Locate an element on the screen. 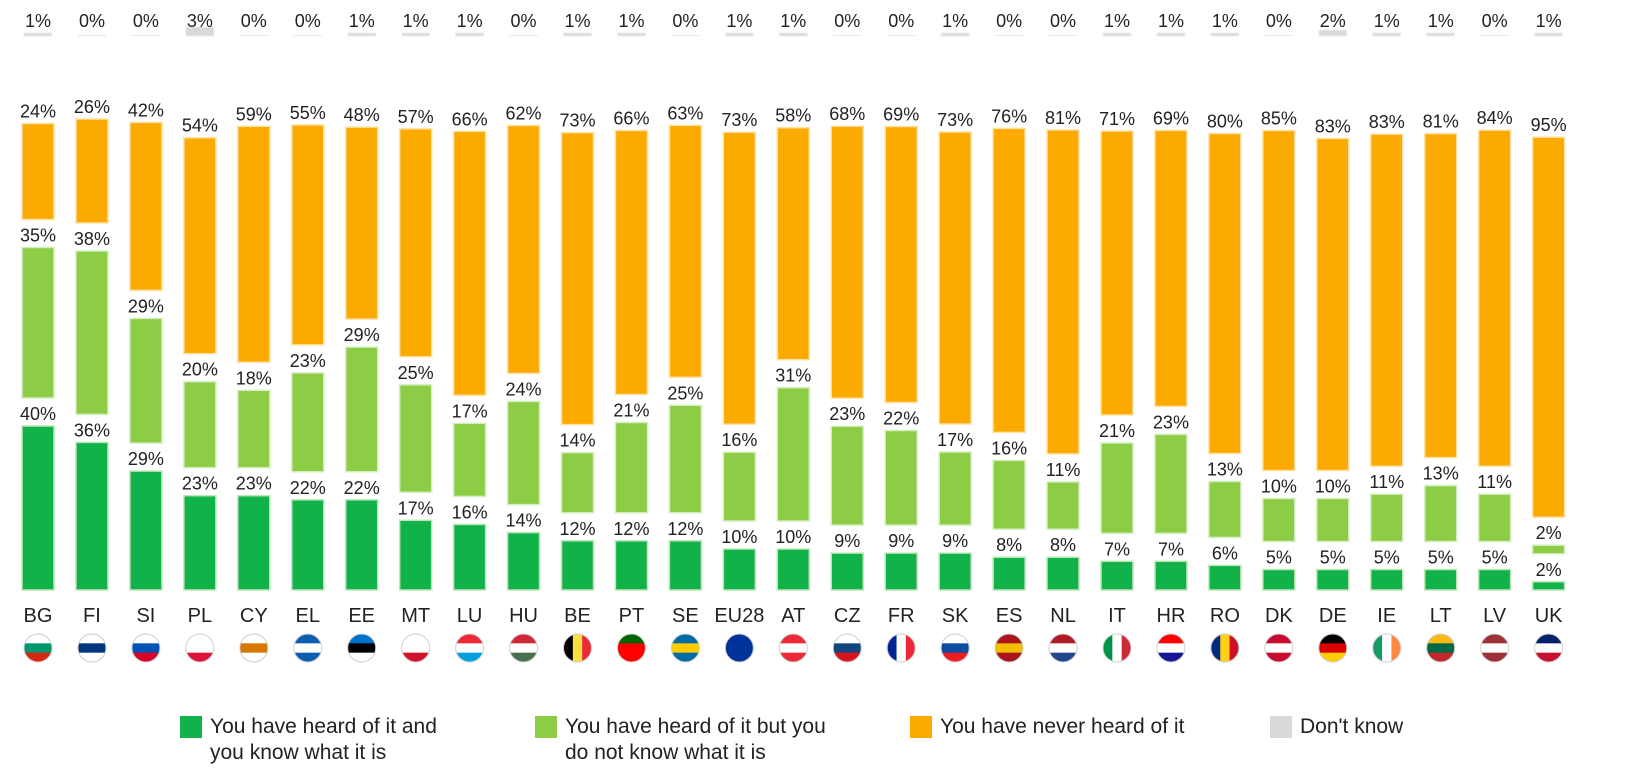  label-heard-not-know-BE: 14% is located at coordinates (577, 441).